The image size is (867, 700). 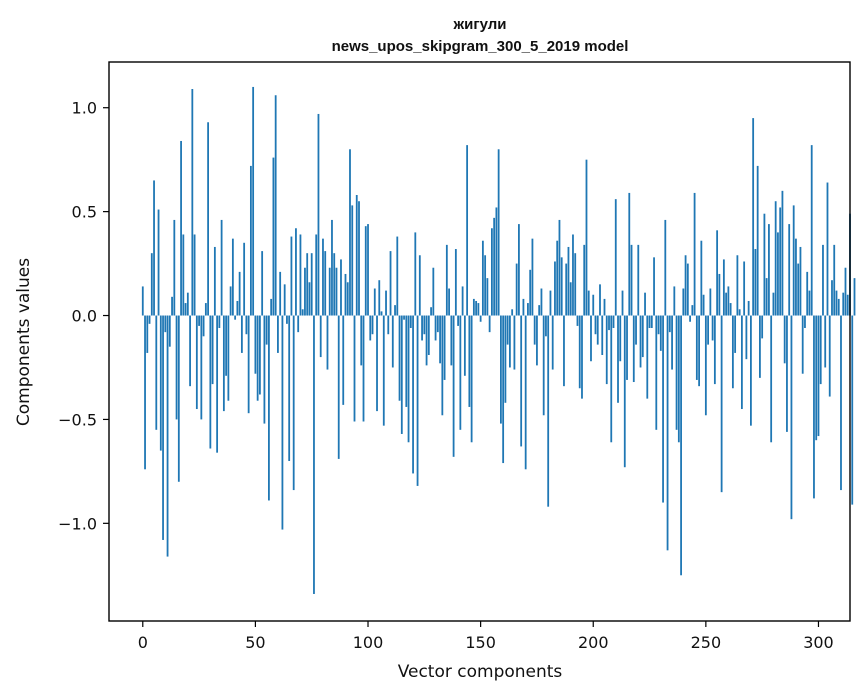 I want to click on x-tick-label: 250, so click(x=706, y=642).